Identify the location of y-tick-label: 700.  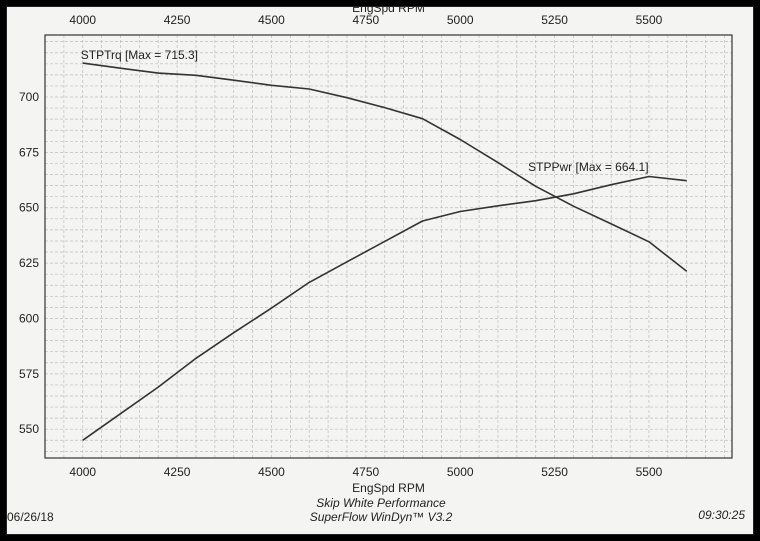
(29, 97).